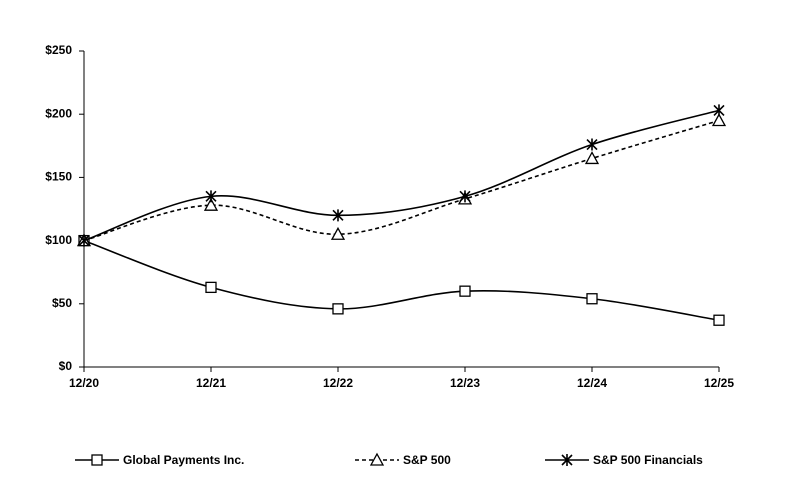 The height and width of the screenshot is (492, 785). Describe the element at coordinates (338, 383) in the screenshot. I see `x-tick-label: 12/22` at that location.